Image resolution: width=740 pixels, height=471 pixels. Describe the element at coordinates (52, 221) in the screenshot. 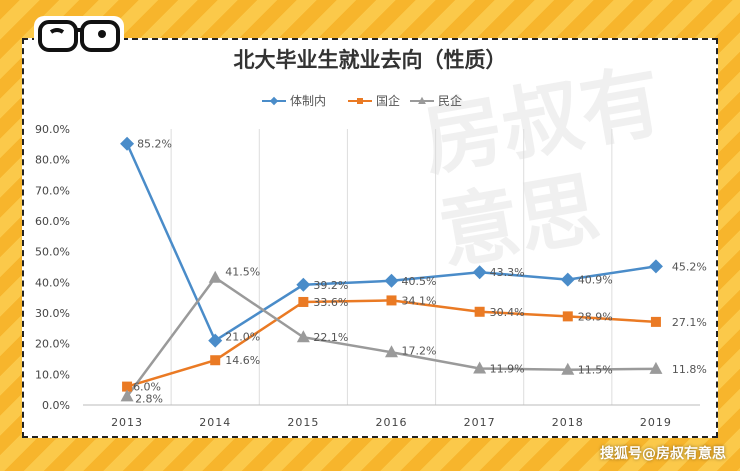

I see `y-tick-label: 60.0%` at that location.